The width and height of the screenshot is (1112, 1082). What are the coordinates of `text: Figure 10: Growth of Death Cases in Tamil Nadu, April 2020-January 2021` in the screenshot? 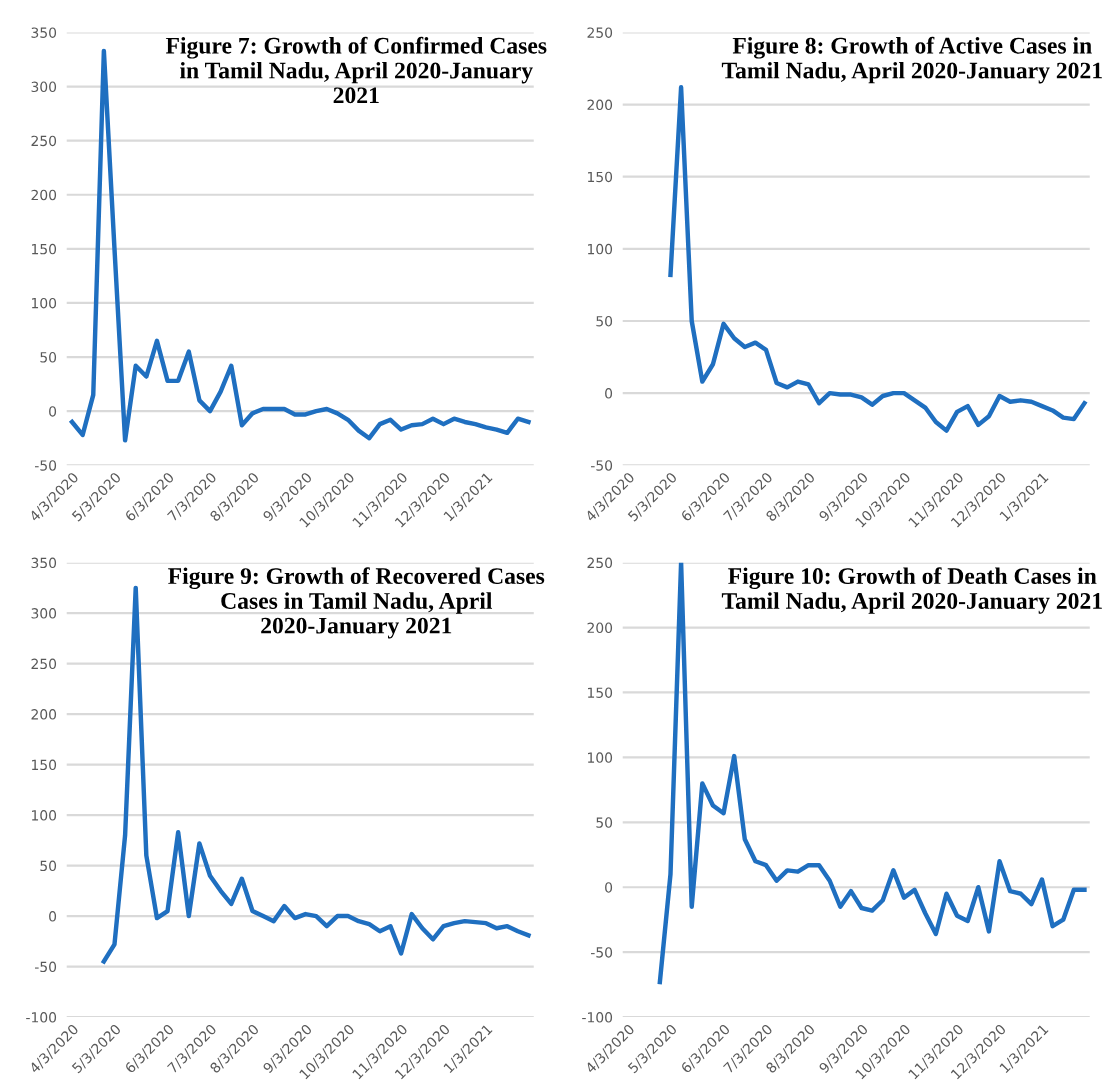 It's located at (911, 590).